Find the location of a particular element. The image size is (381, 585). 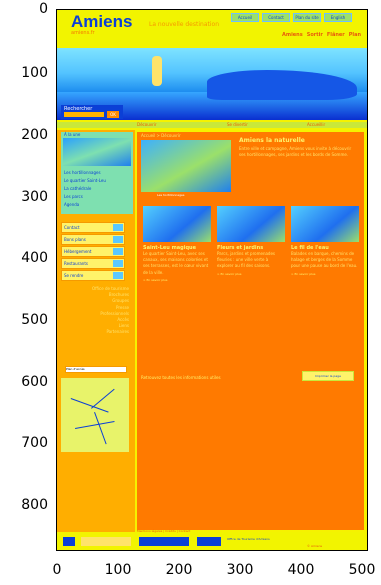

nav-item: Sortir is located at coordinates (314, 35).